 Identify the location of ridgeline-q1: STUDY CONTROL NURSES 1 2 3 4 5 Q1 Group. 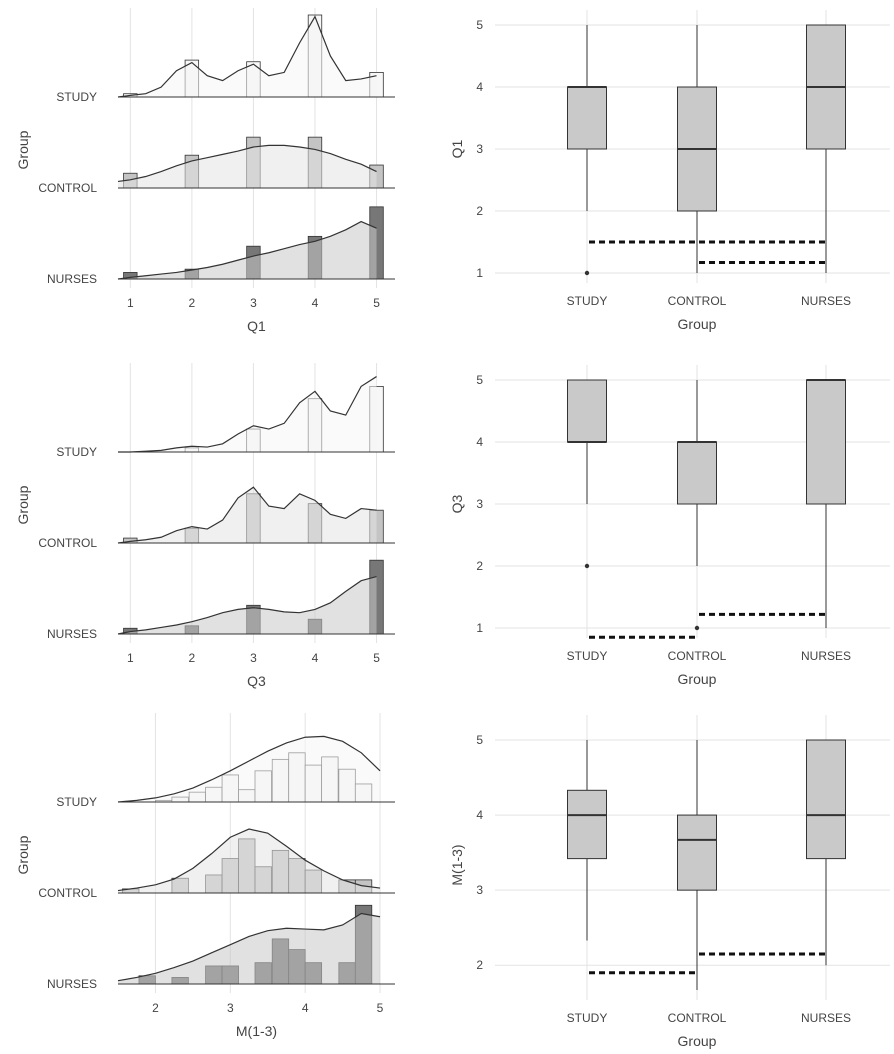
(205, 171).